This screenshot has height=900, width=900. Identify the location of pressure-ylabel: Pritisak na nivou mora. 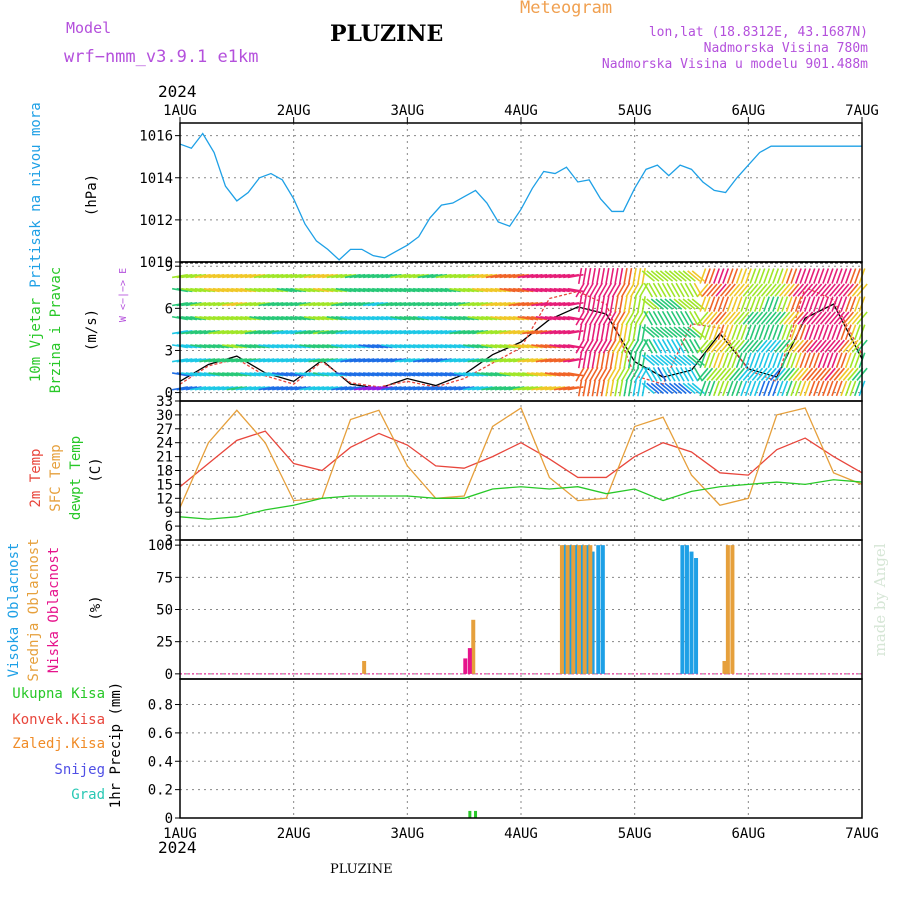
(36, 194).